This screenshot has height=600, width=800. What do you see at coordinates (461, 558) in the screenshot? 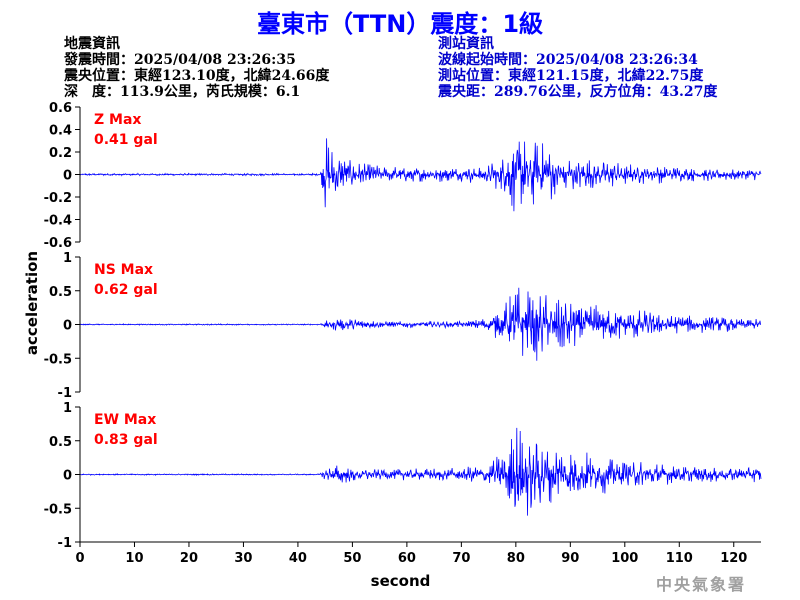
I see `x-tick-label: 70` at bounding box center [461, 558].